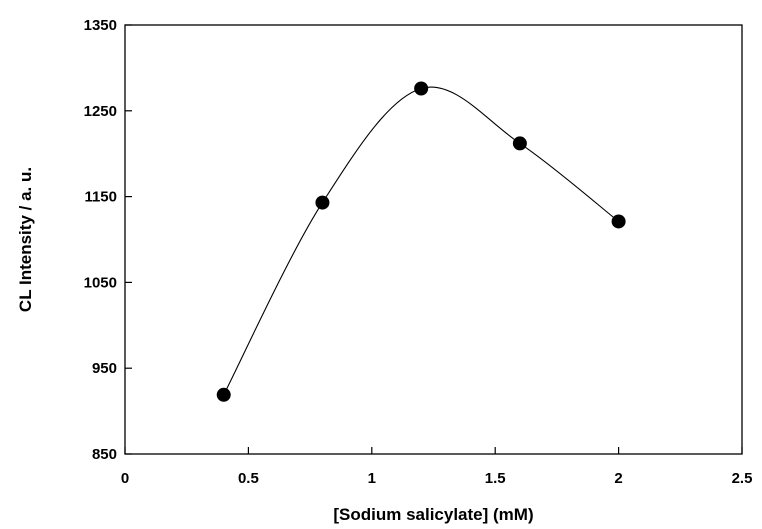  What do you see at coordinates (104, 454) in the screenshot?
I see `y-tick-label: 850` at bounding box center [104, 454].